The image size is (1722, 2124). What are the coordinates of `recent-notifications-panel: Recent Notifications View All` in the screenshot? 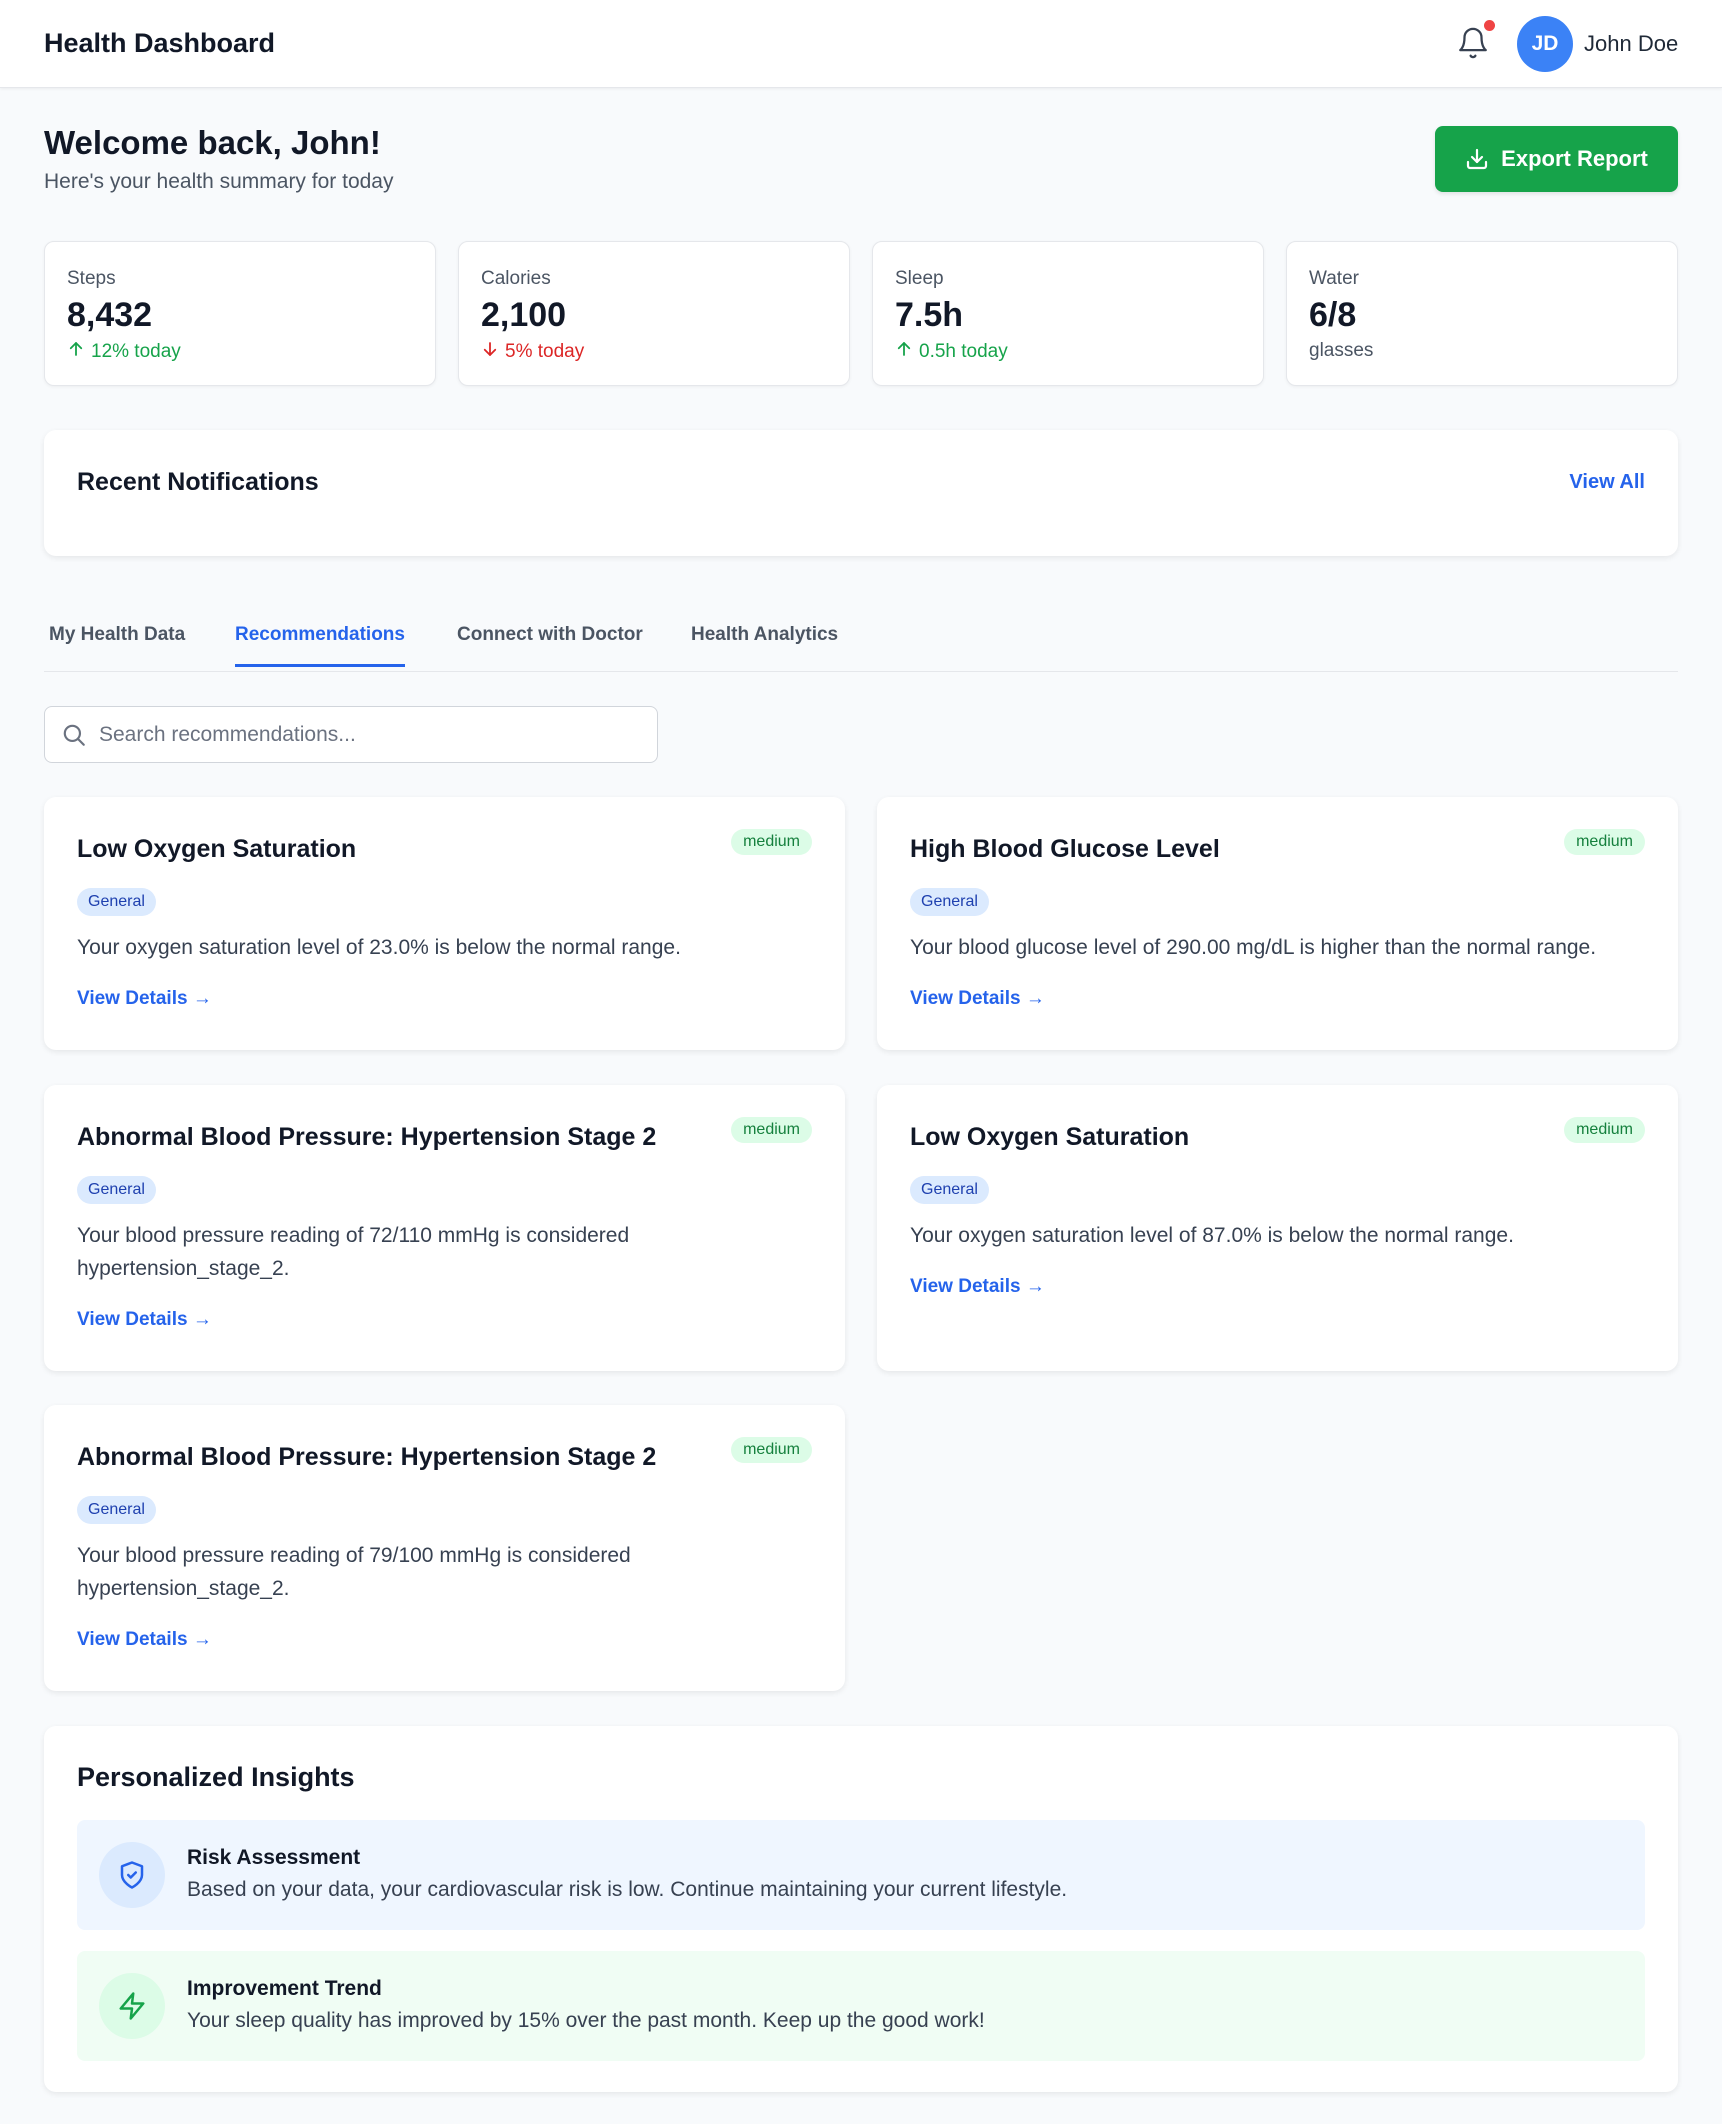 It's located at (861, 493).